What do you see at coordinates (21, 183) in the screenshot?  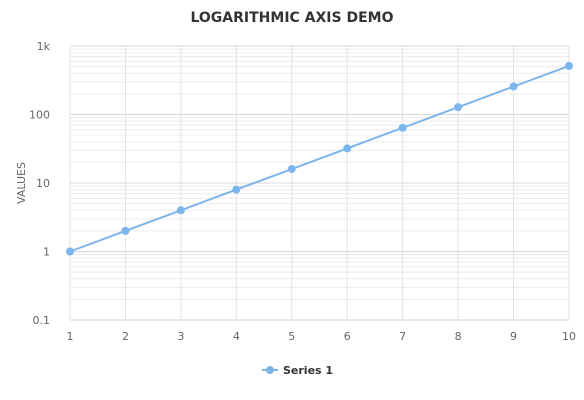 I see `y-axis-title: VALUES` at bounding box center [21, 183].